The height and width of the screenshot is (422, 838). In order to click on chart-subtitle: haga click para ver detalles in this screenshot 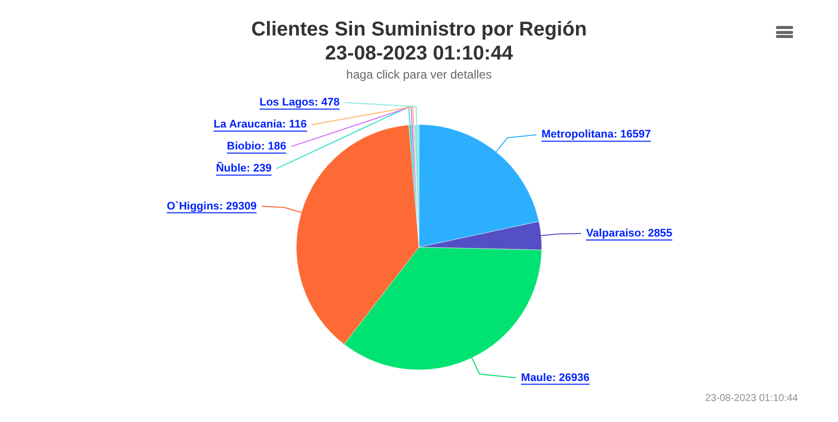, I will do `click(419, 75)`.